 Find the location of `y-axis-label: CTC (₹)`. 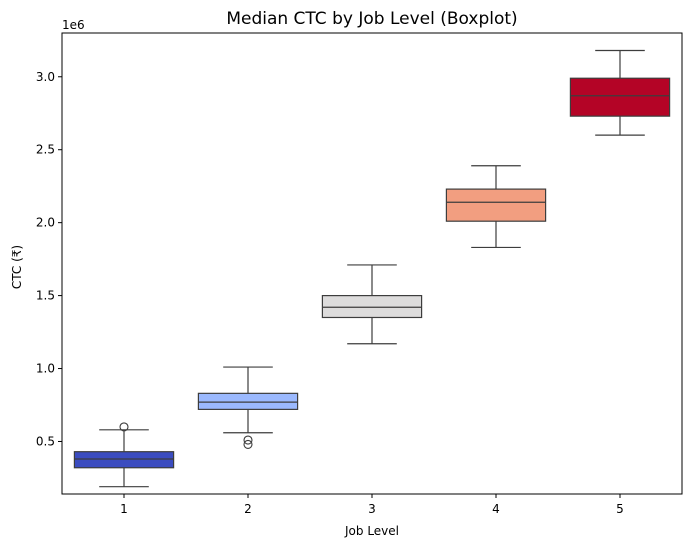

y-axis-label: CTC (₹) is located at coordinates (17, 267).